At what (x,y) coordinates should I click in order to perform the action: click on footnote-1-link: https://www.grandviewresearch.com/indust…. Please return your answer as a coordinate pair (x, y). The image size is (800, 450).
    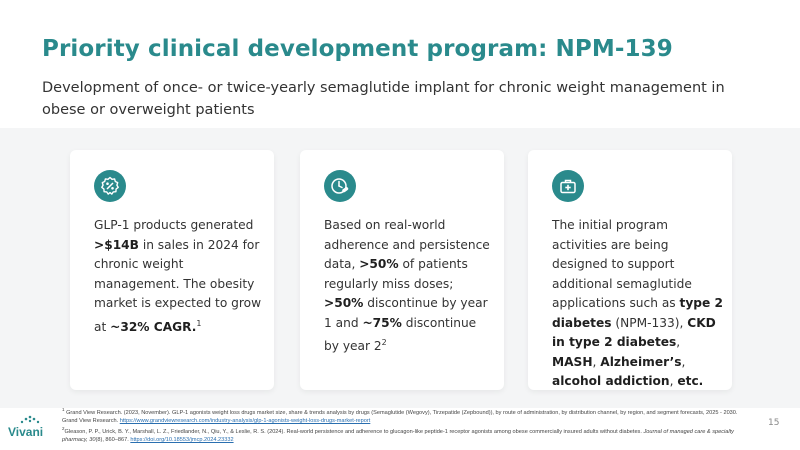
    Looking at the image, I should click on (245, 420).